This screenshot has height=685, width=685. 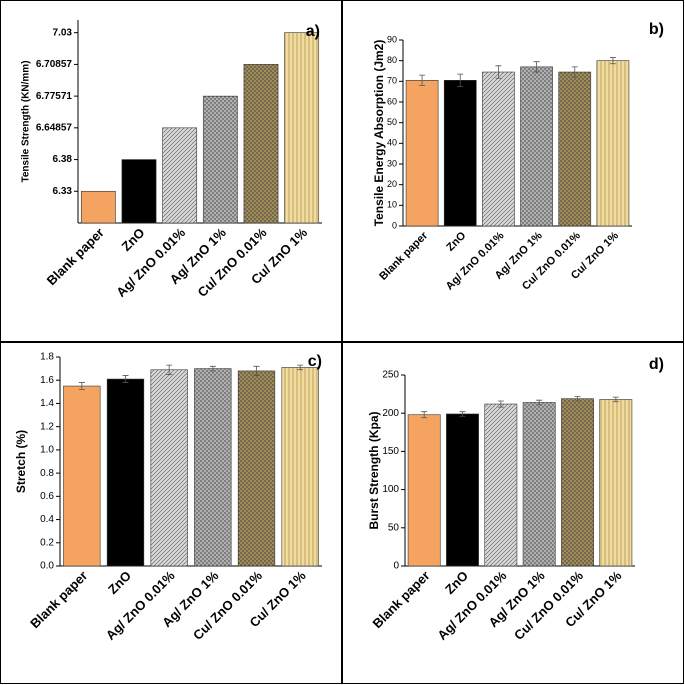 What do you see at coordinates (390, 375) in the screenshot?
I see `y-tick-label: 250` at bounding box center [390, 375].